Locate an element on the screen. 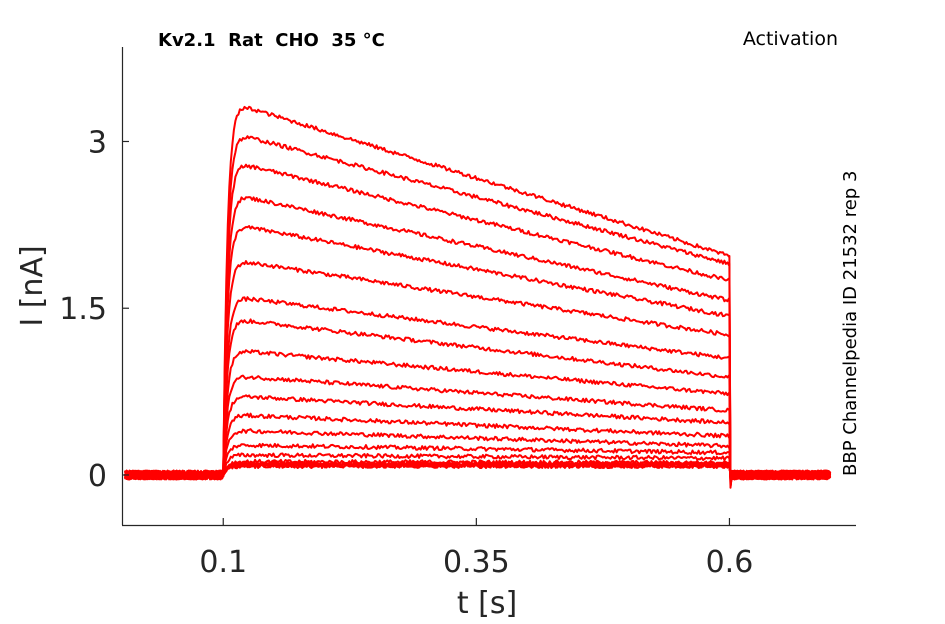 The height and width of the screenshot is (624, 945). y-tick-label: 0 is located at coordinates (97, 476).